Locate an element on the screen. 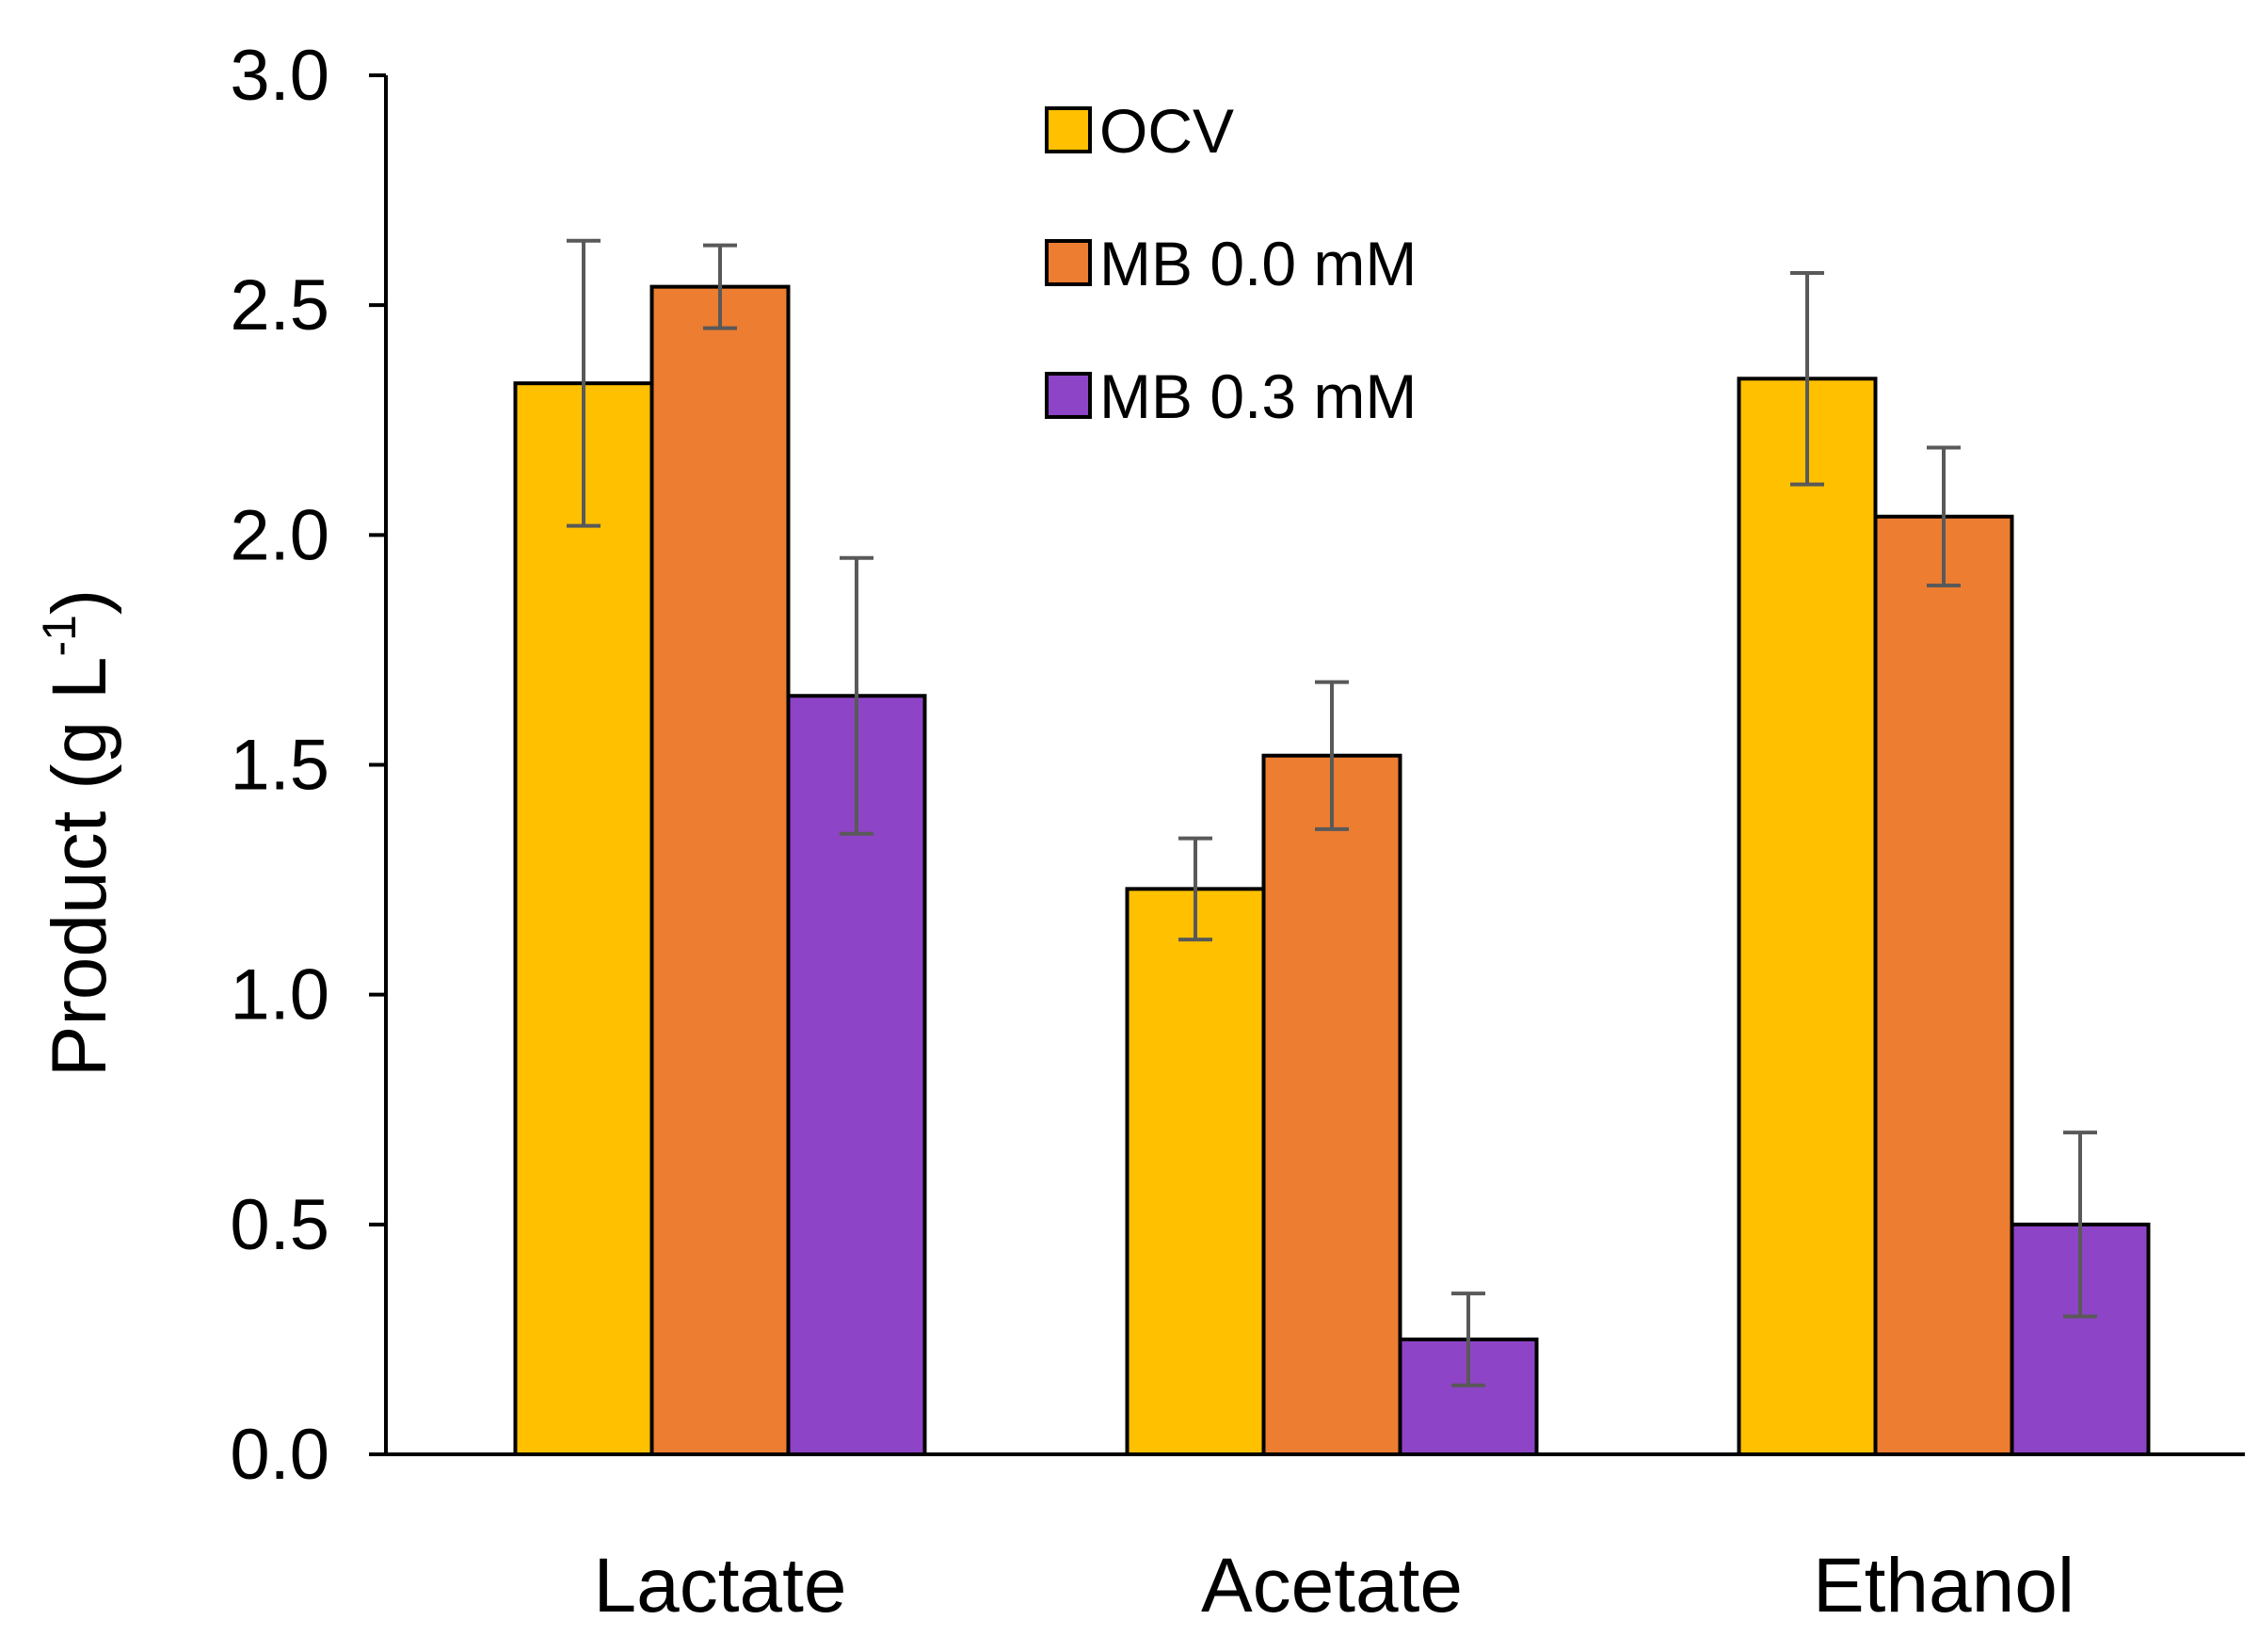  error-bar-lactate-mb-0-3-mm is located at coordinates (856, 695).